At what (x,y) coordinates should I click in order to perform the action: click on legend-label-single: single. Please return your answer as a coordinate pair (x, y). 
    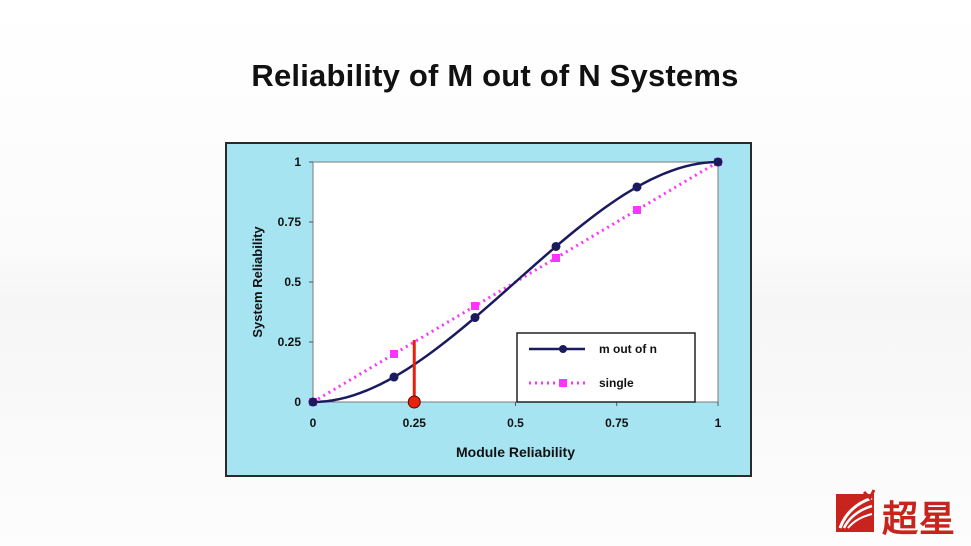
    Looking at the image, I should click on (616, 383).